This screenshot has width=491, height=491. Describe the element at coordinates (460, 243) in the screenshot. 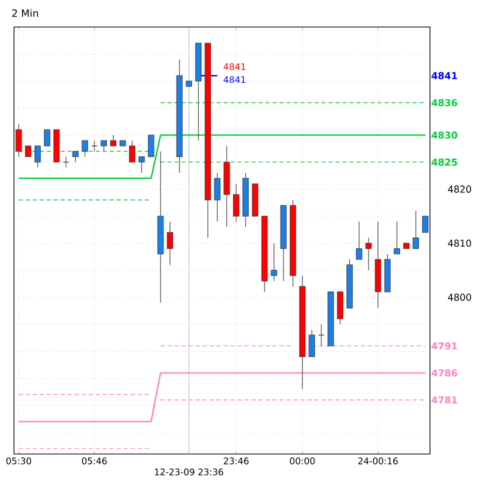

I see `y-tick-label: 4810` at that location.